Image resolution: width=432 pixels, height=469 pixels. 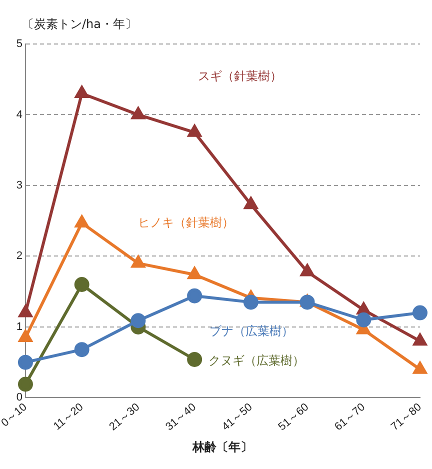 I want to click on text: スギ（針葉樹）, so click(x=240, y=75).